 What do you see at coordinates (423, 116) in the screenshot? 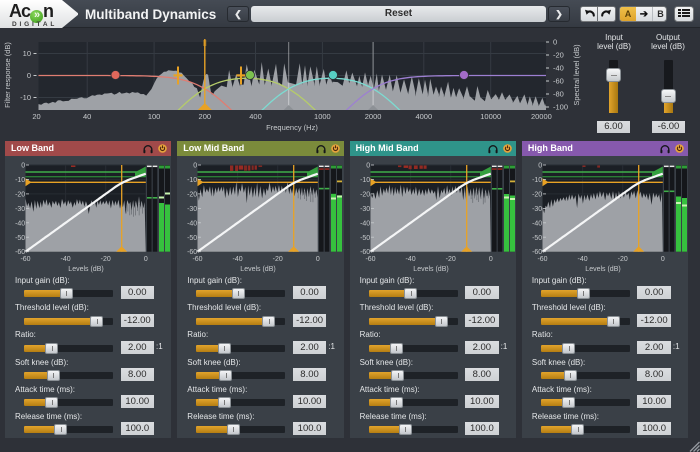
I see `svg-text: 4000` at bounding box center [423, 116].